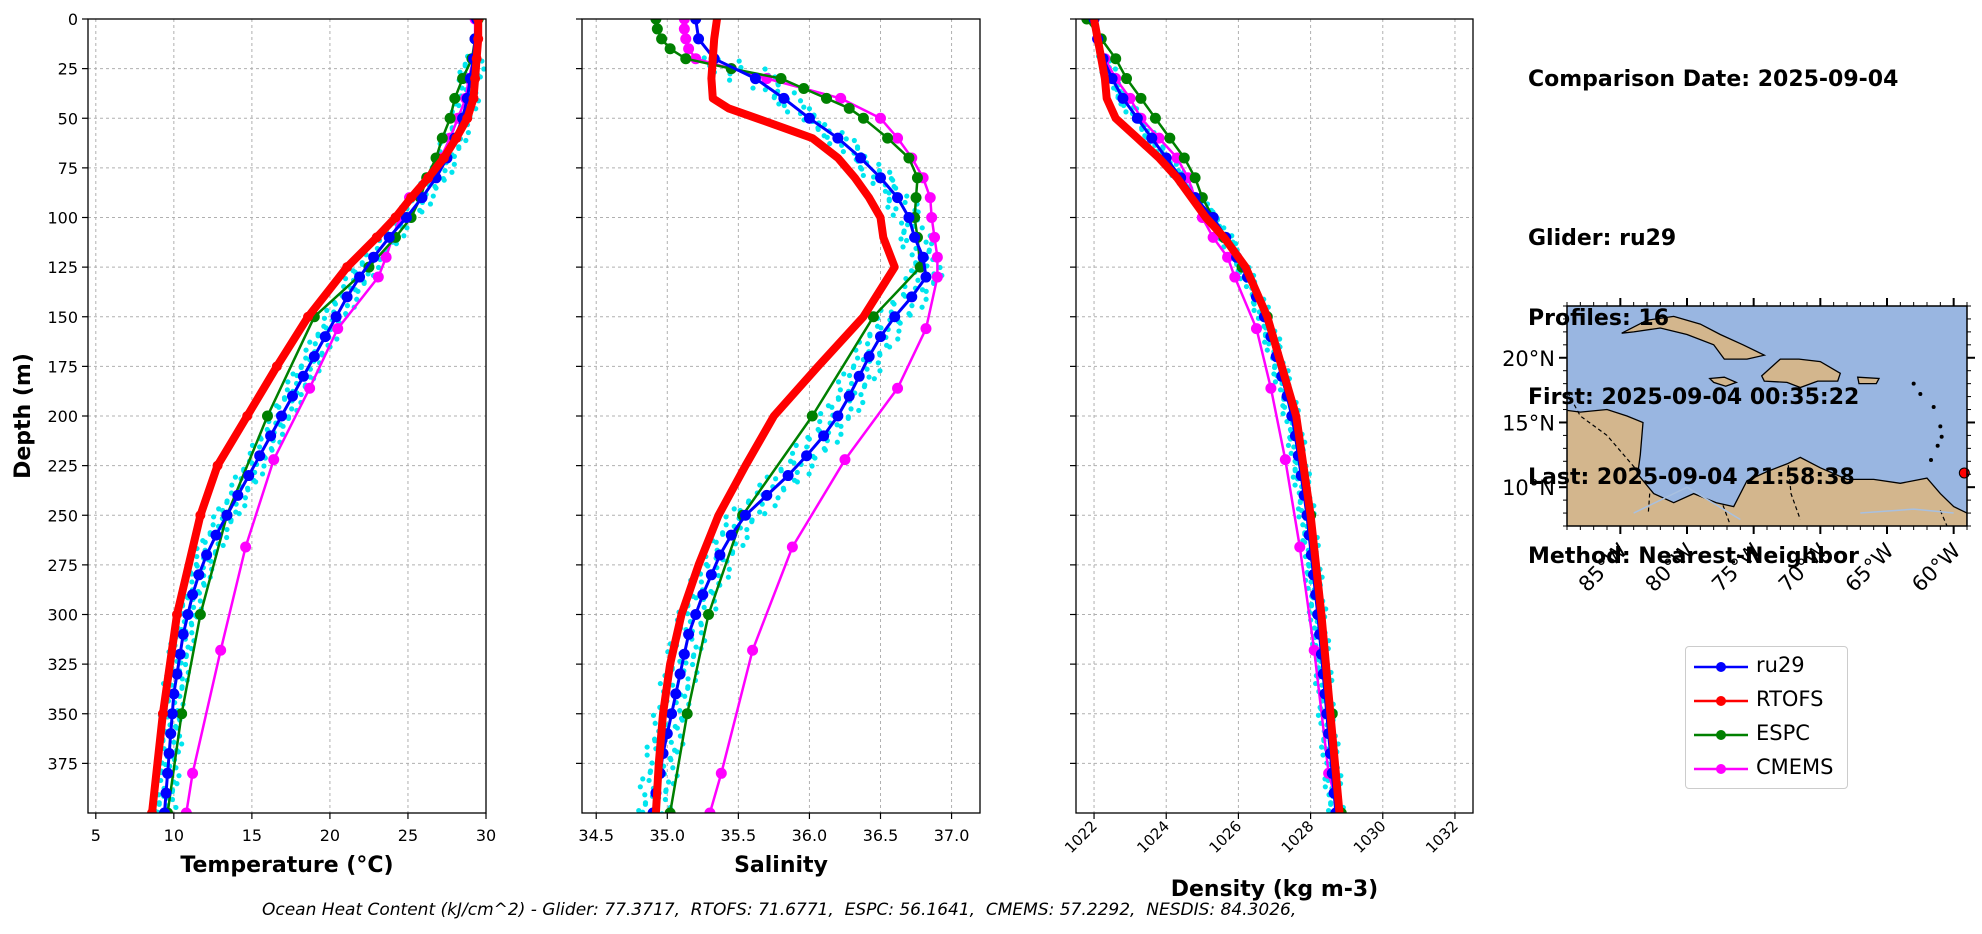 The height and width of the screenshot is (934, 1982). What do you see at coordinates (1217, 416) in the screenshot?
I see `series-line-rtofs` at bounding box center [1217, 416].